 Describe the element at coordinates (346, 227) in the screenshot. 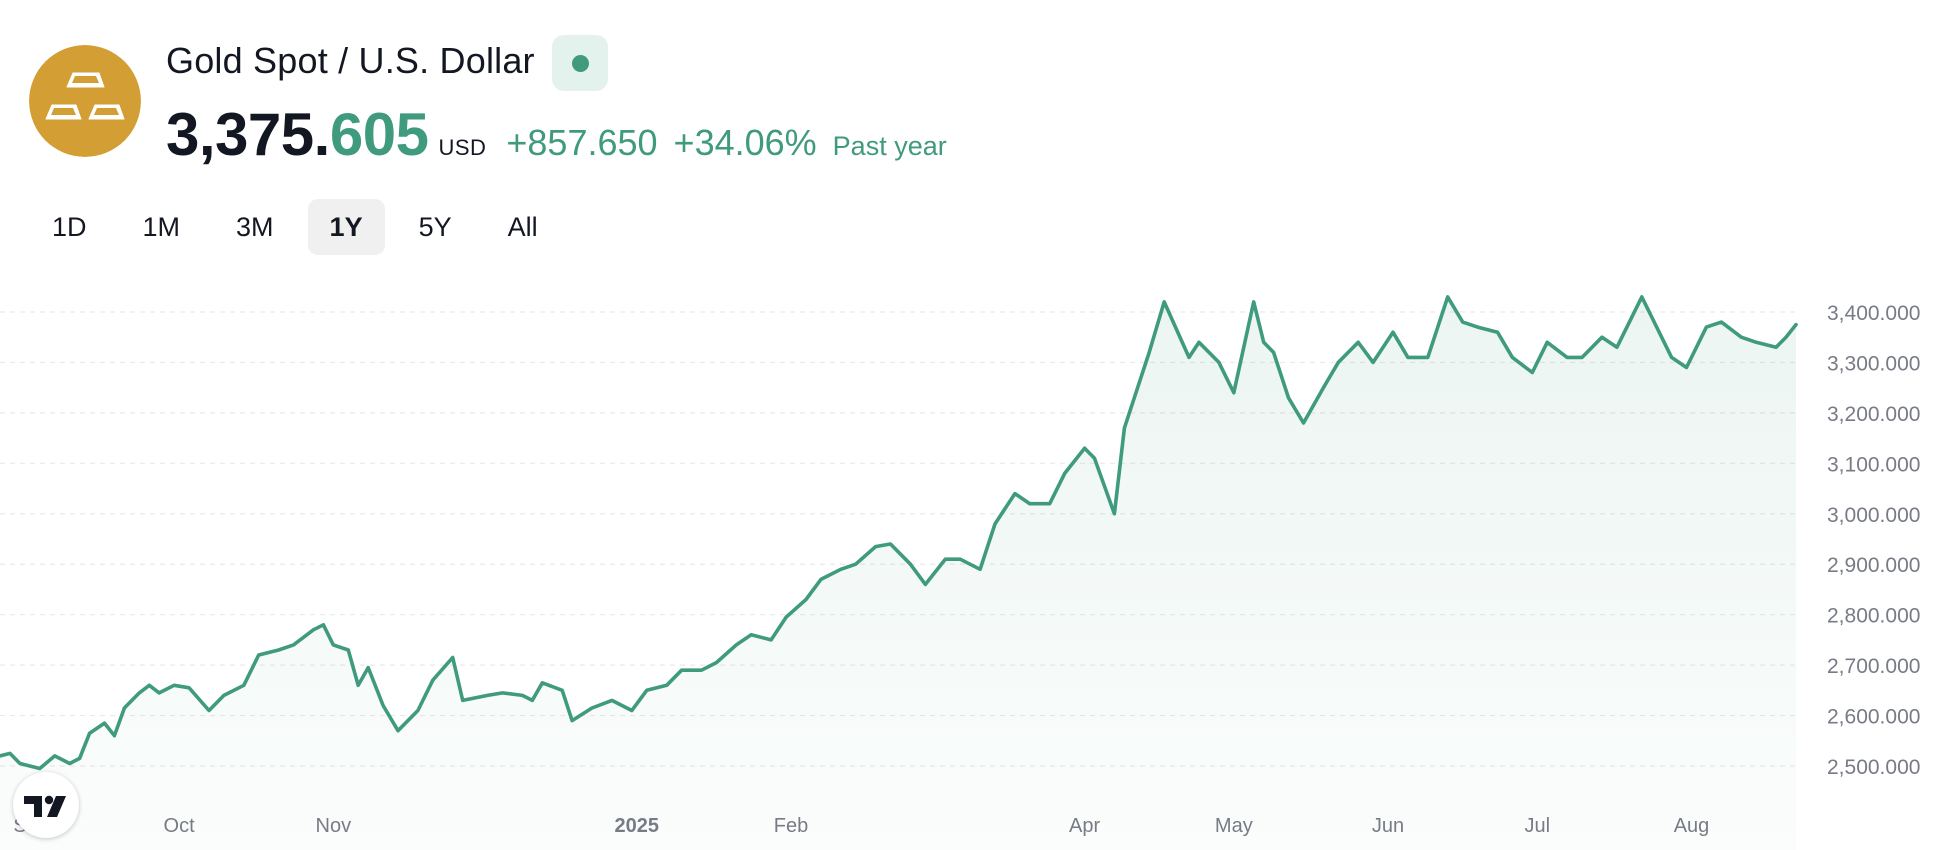

I see `tab-1y: 1Y` at that location.